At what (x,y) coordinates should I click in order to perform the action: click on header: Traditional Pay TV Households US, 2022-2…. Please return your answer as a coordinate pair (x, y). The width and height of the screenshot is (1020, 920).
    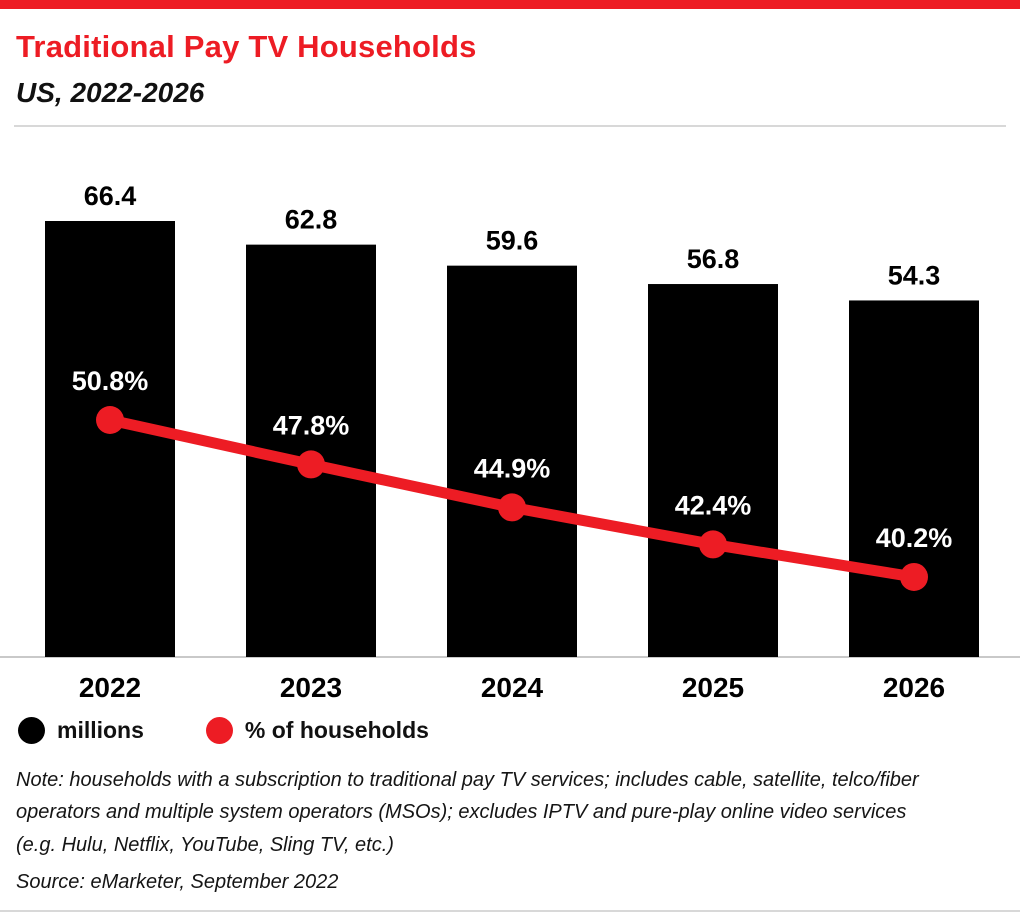
    Looking at the image, I should click on (510, 59).